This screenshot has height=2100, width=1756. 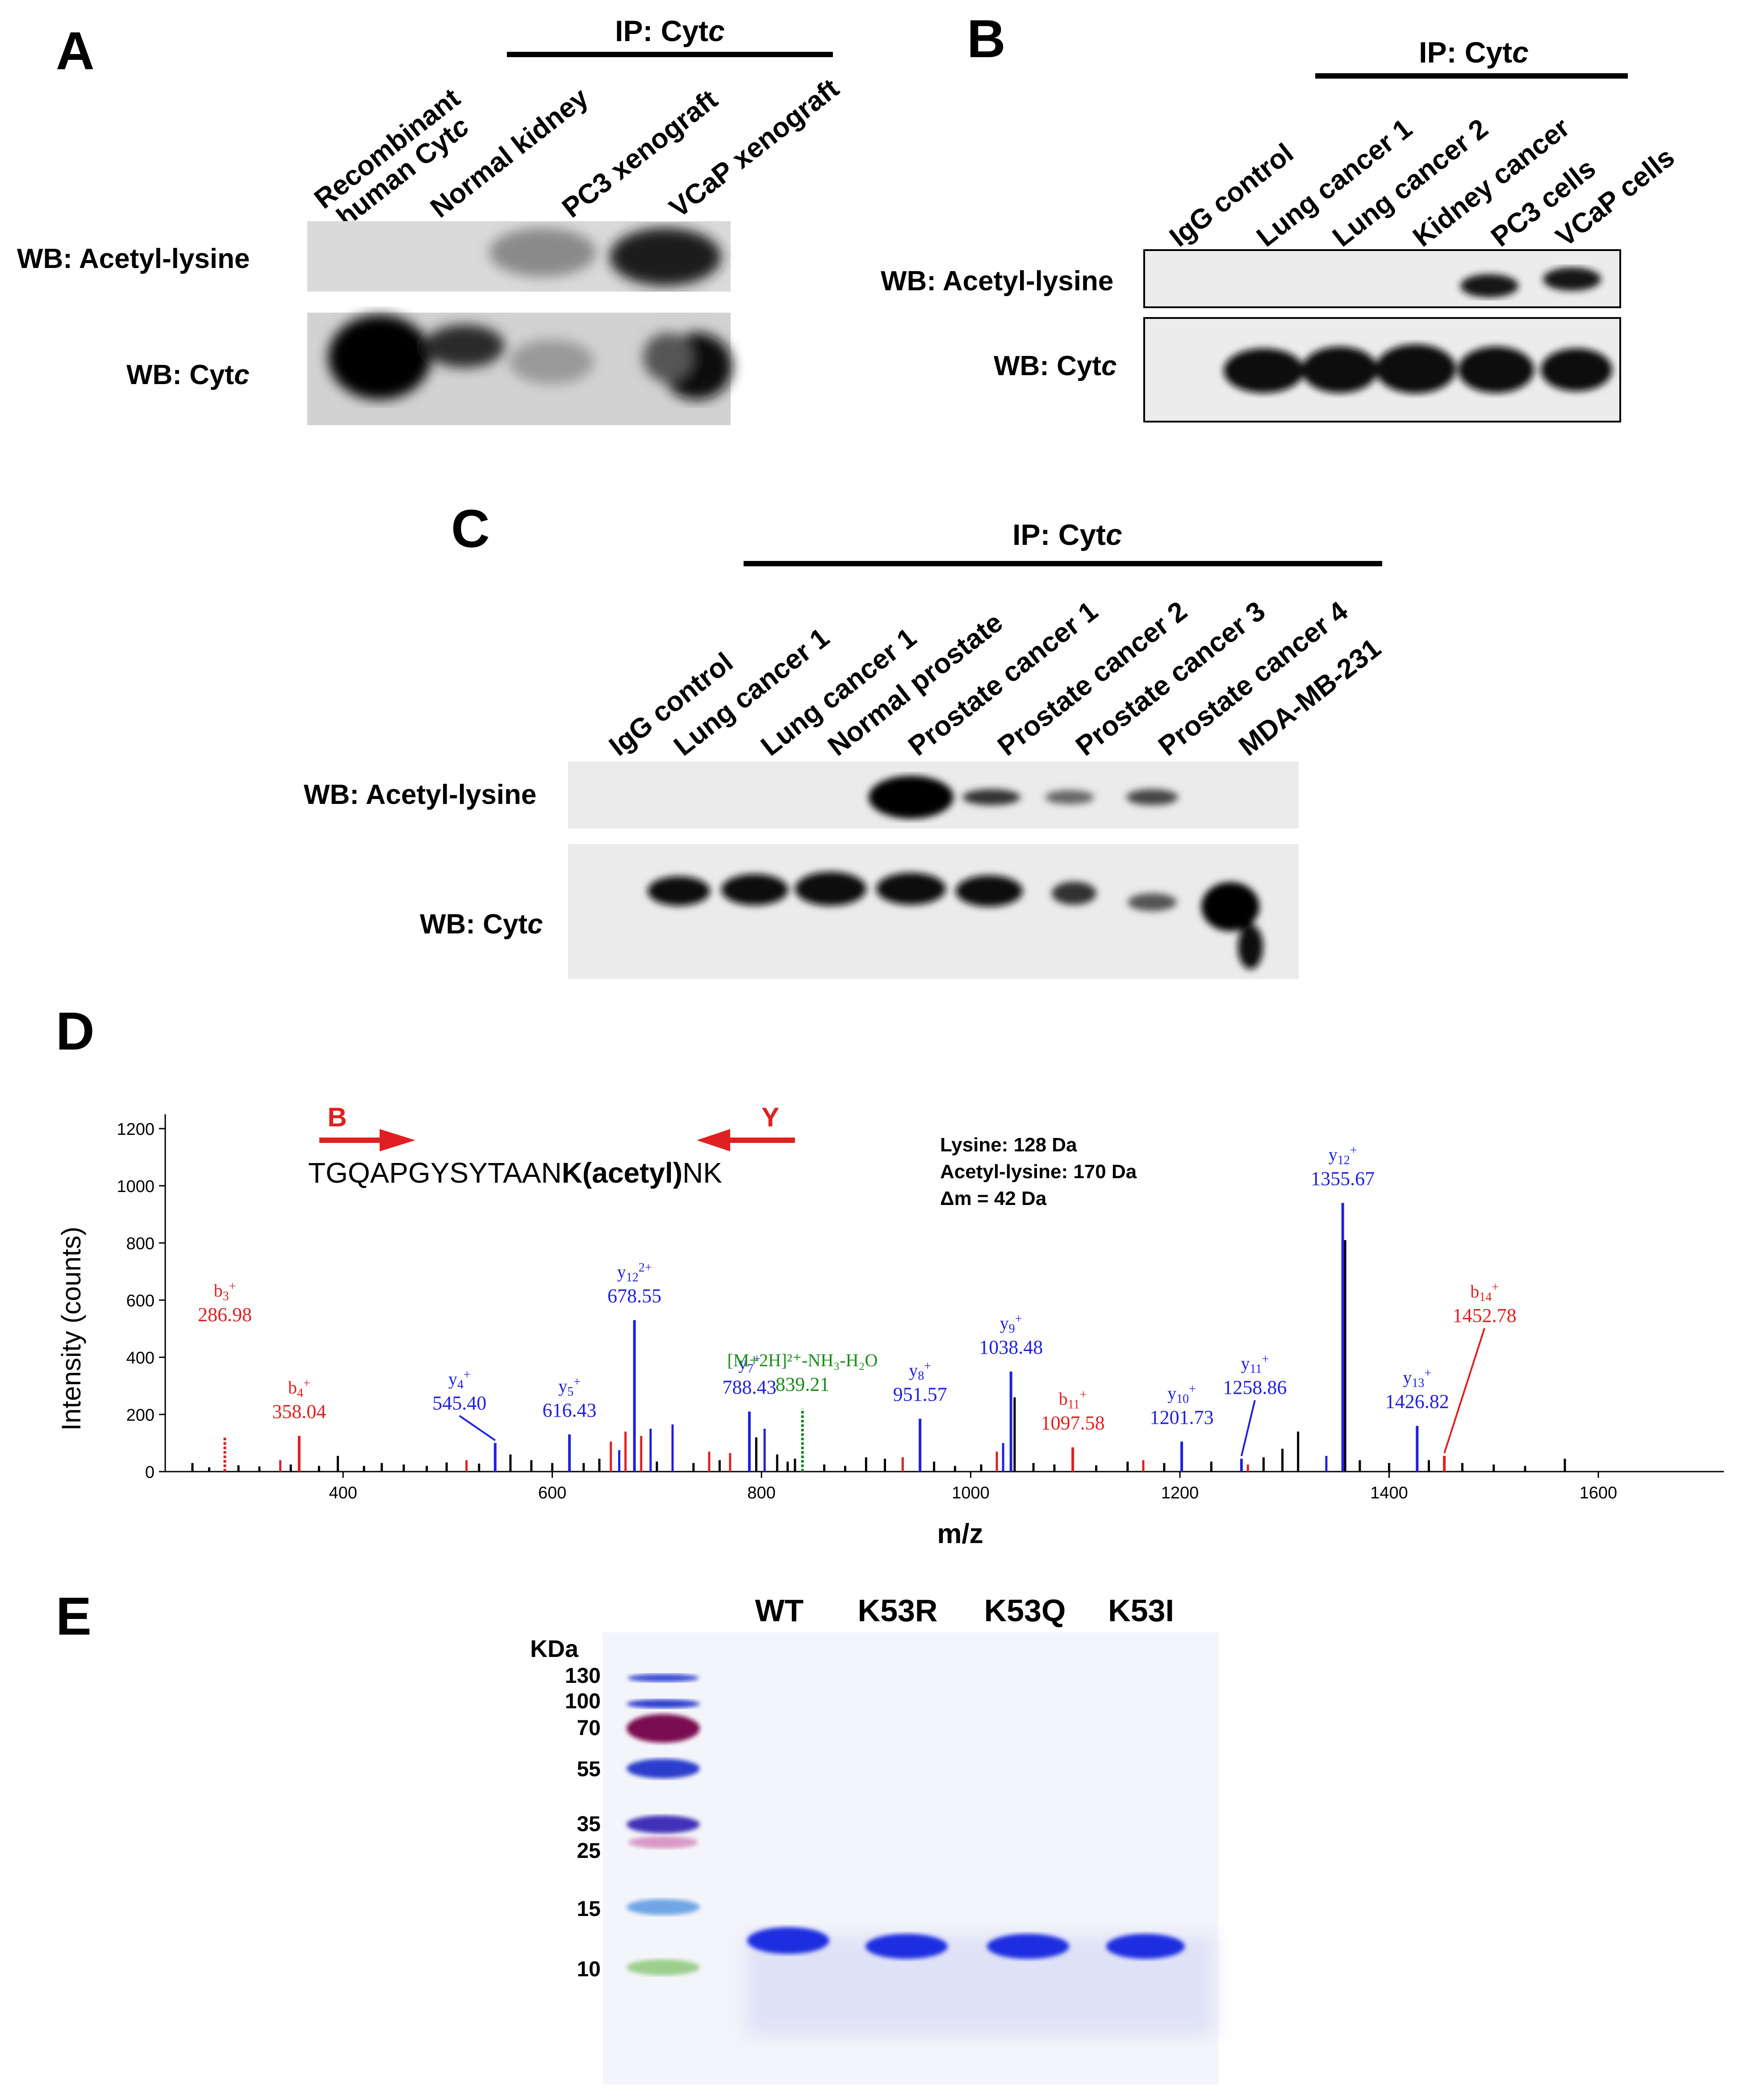 I want to click on mw-marker: 25, so click(x=589, y=1851).